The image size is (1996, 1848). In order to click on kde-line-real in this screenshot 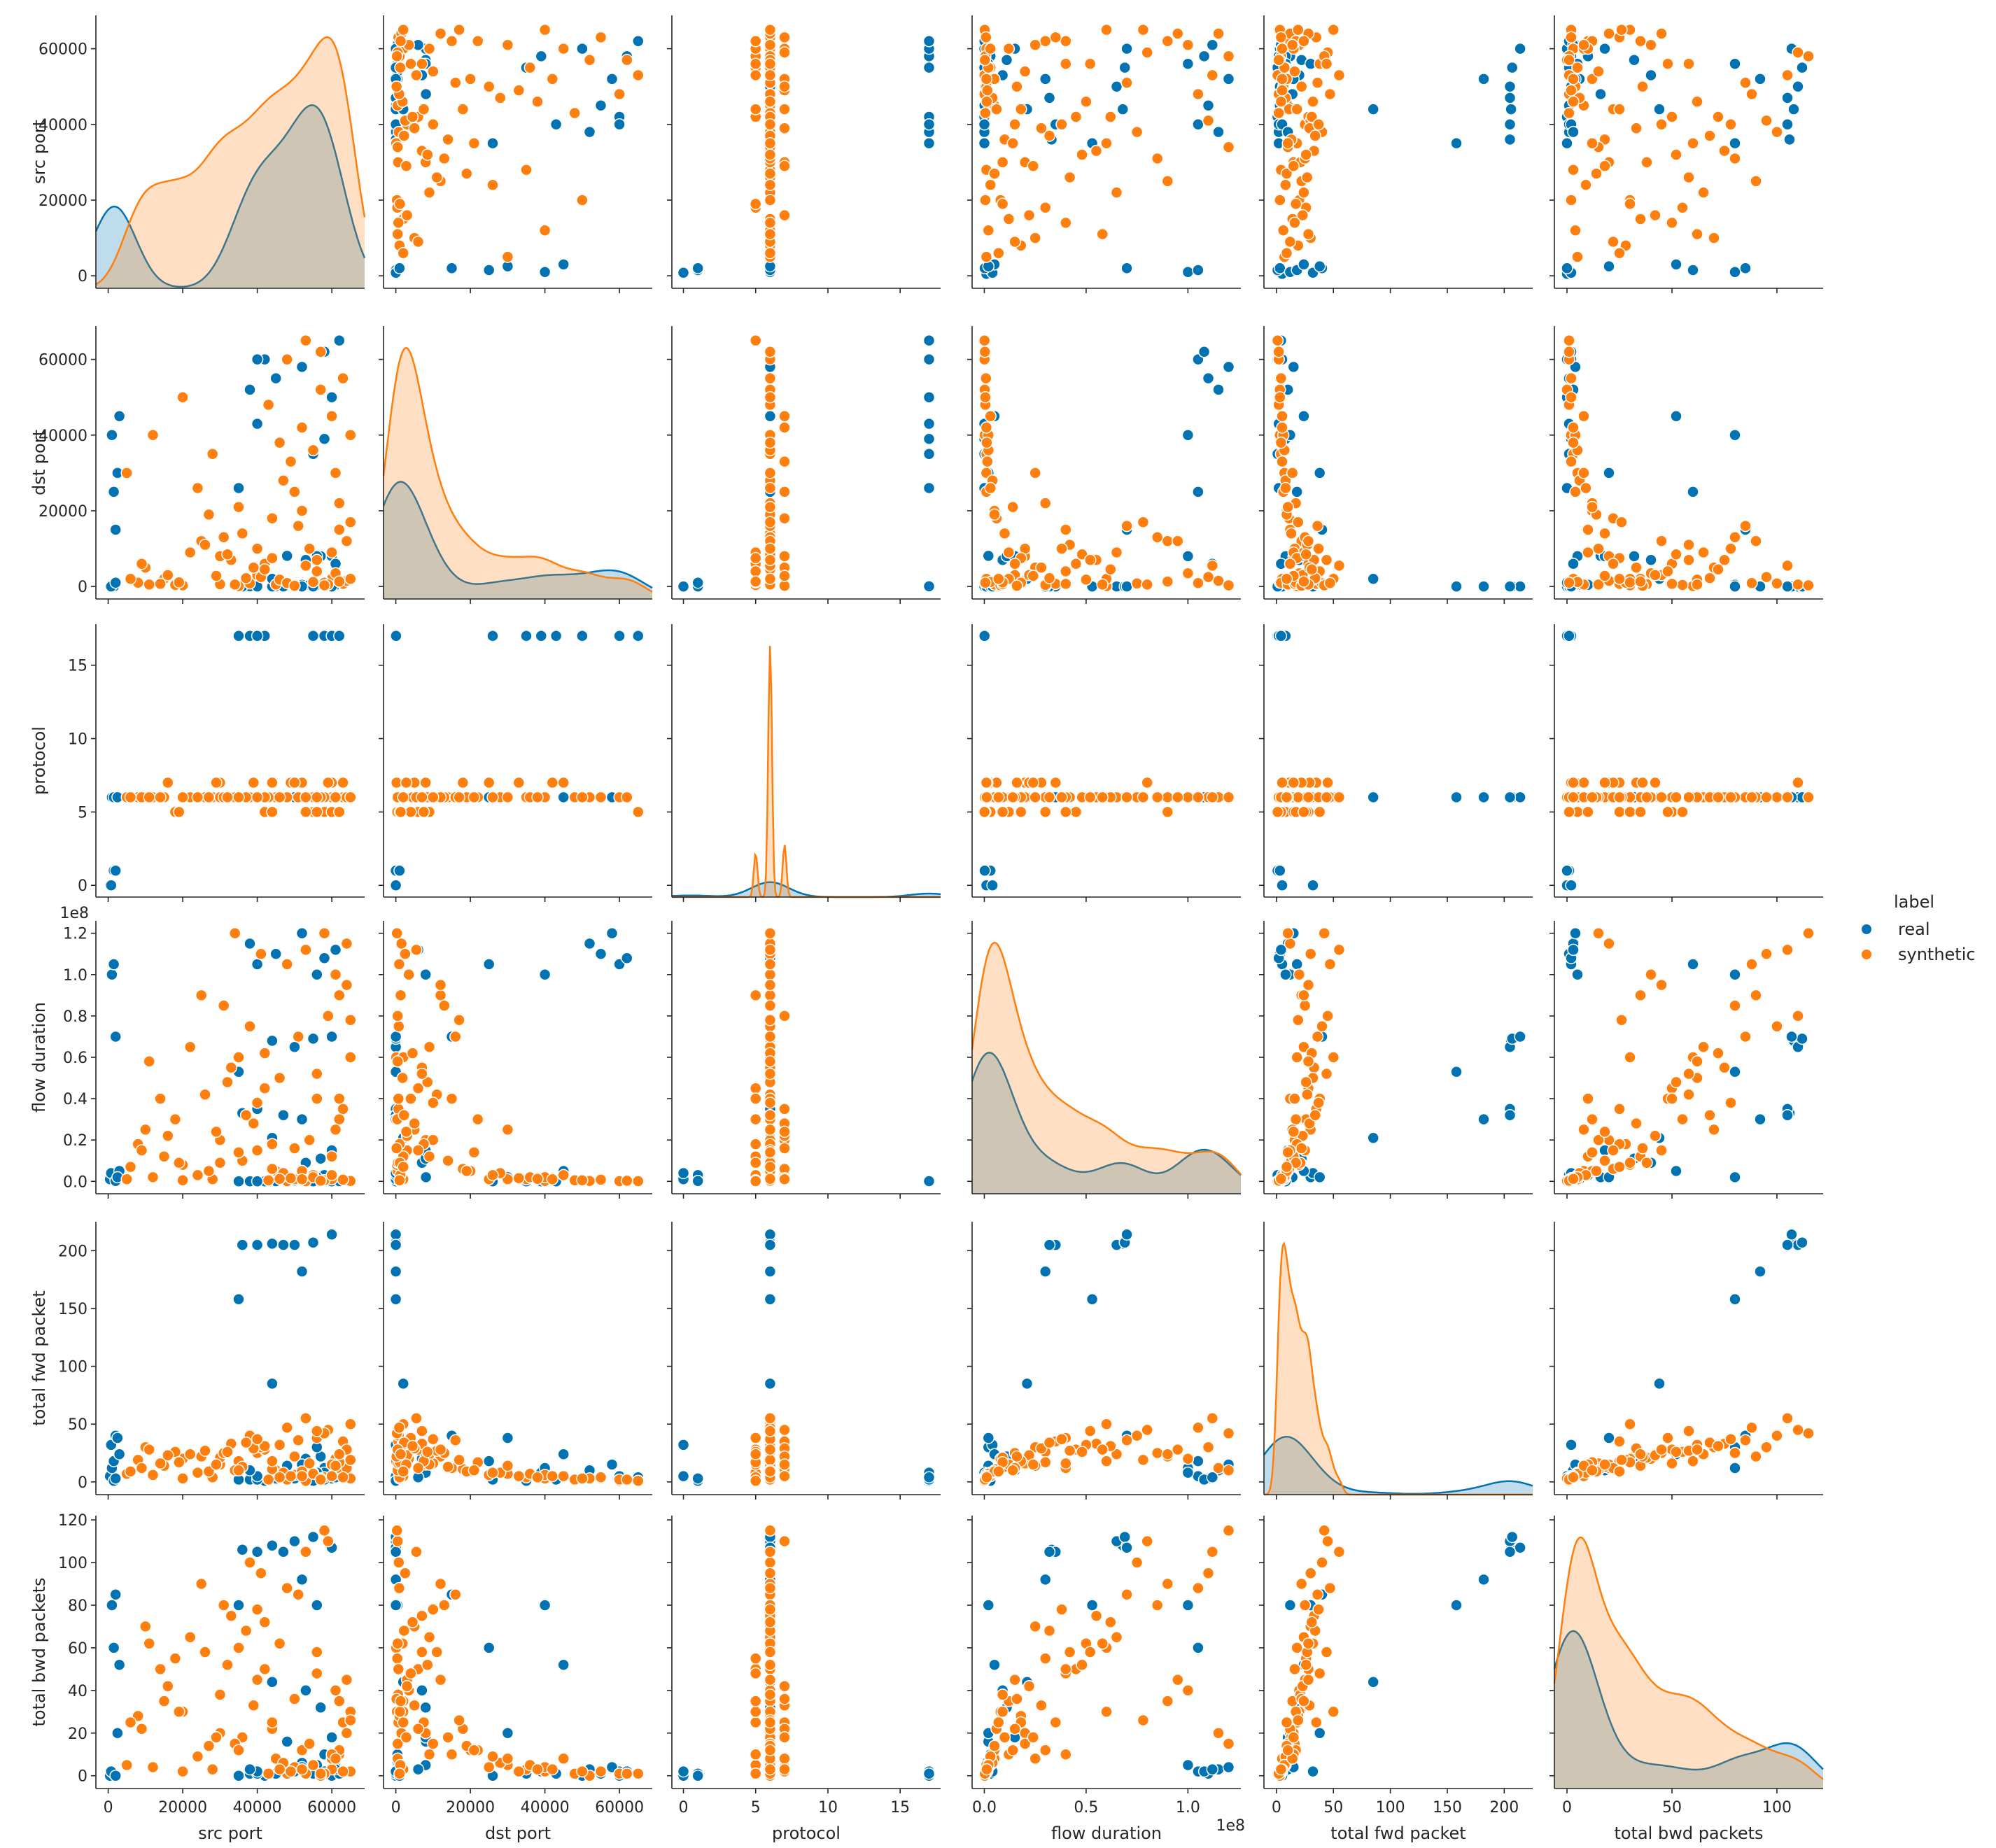, I will do `click(230, 196)`.